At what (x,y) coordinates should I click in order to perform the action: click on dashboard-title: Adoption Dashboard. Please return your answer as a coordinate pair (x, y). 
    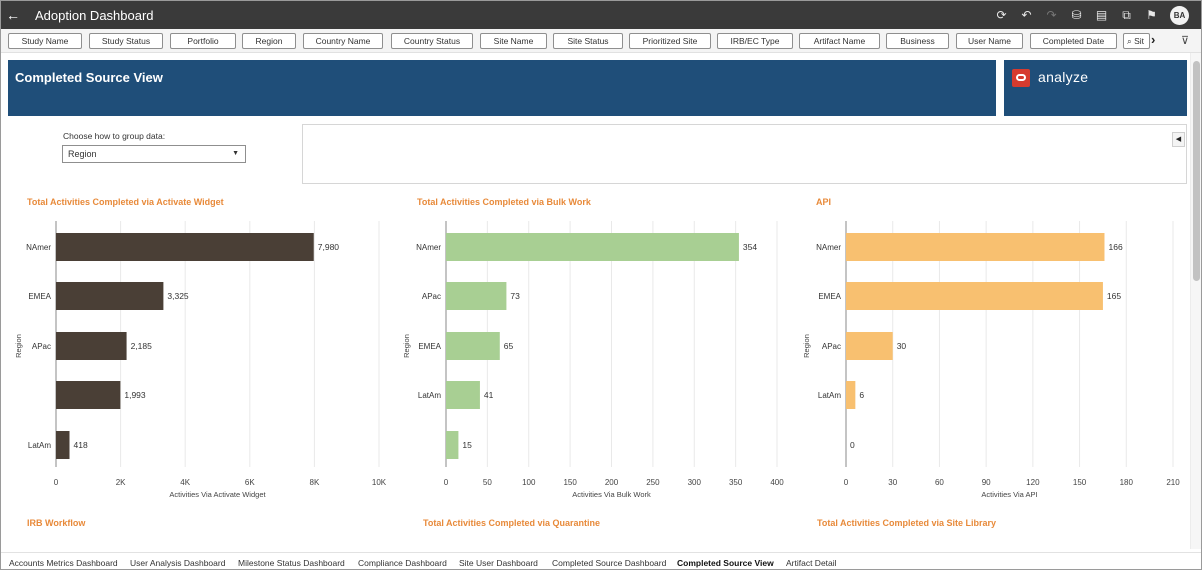
    Looking at the image, I should click on (94, 15).